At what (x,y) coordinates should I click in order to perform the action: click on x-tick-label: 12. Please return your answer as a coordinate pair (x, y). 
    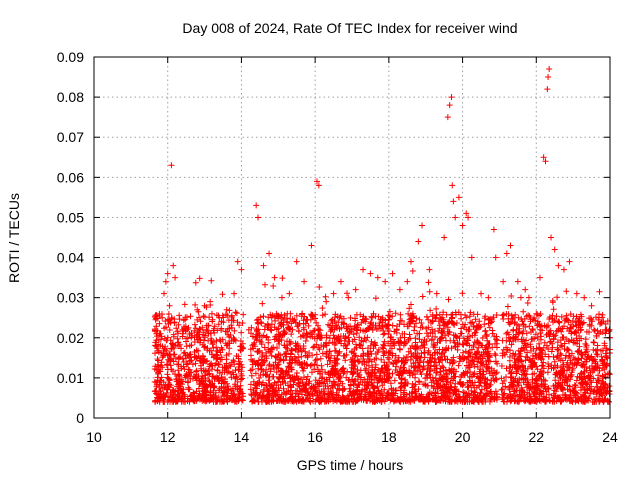
    Looking at the image, I should click on (168, 437).